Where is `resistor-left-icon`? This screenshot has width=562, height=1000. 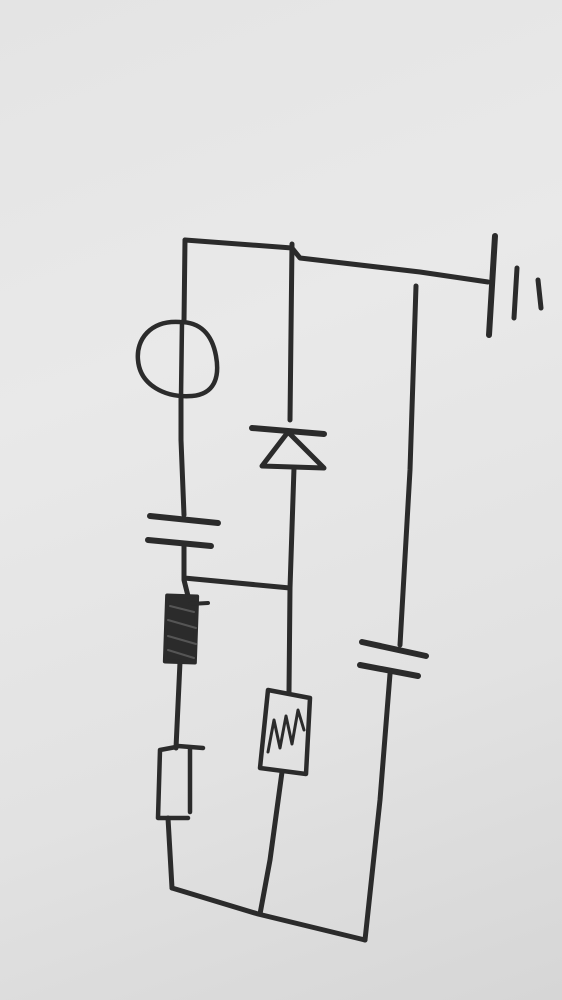 resistor-left-icon is located at coordinates (180, 782).